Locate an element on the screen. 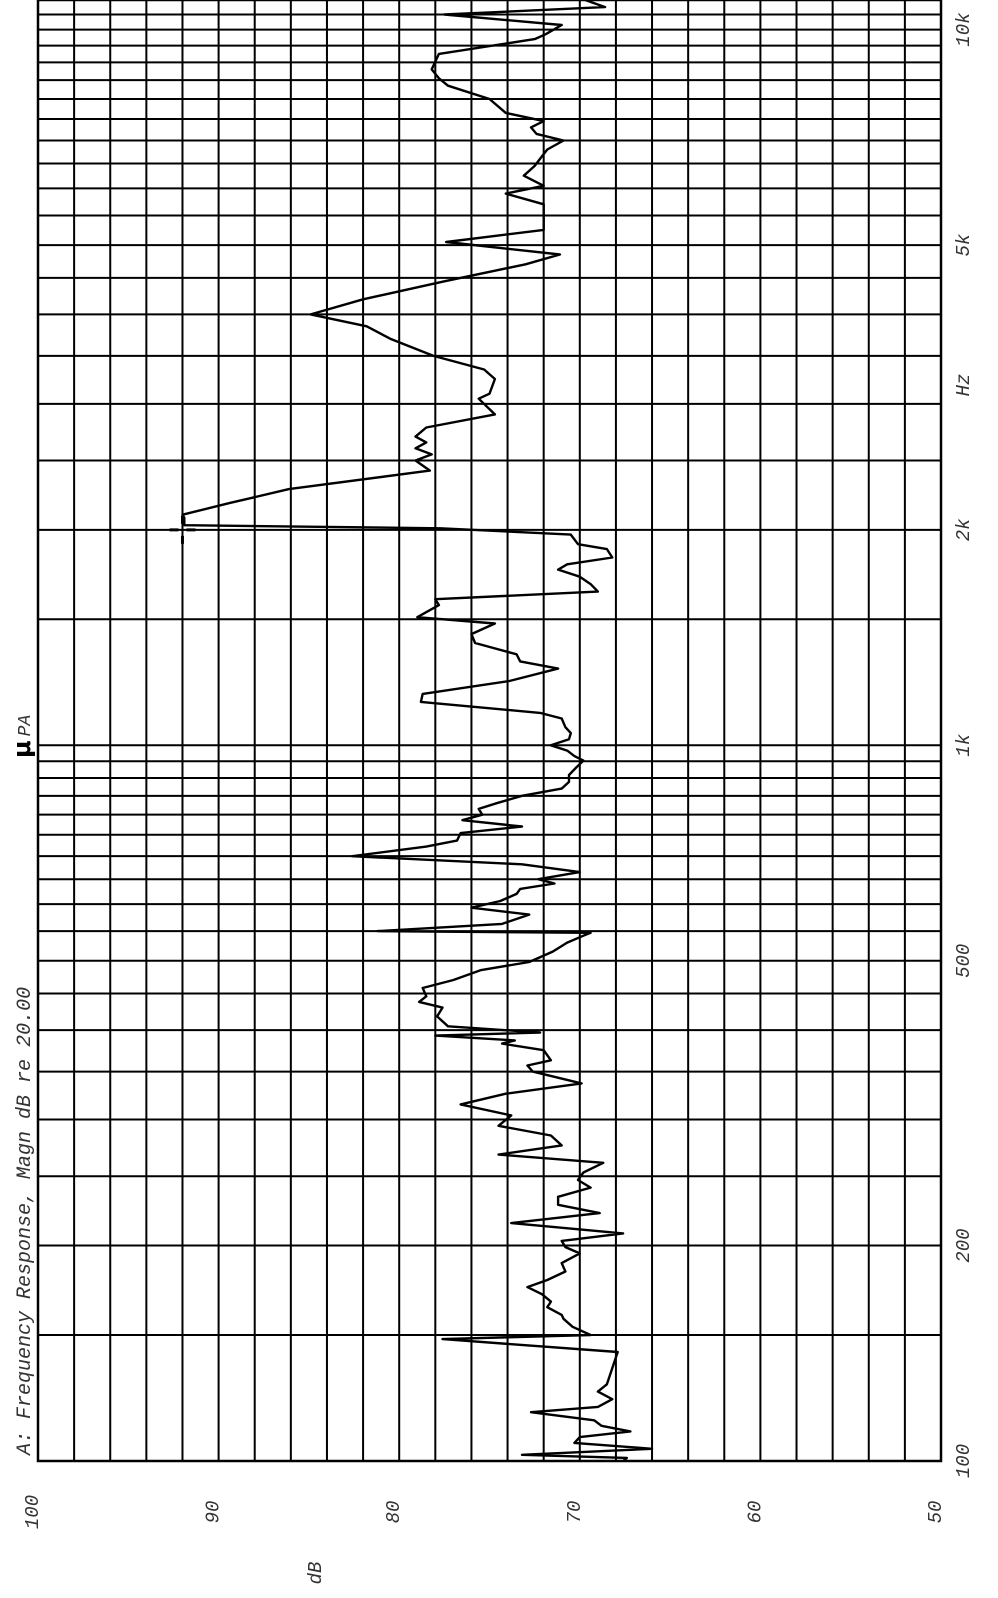  x-tick-label: 200 is located at coordinates (964, 1245).